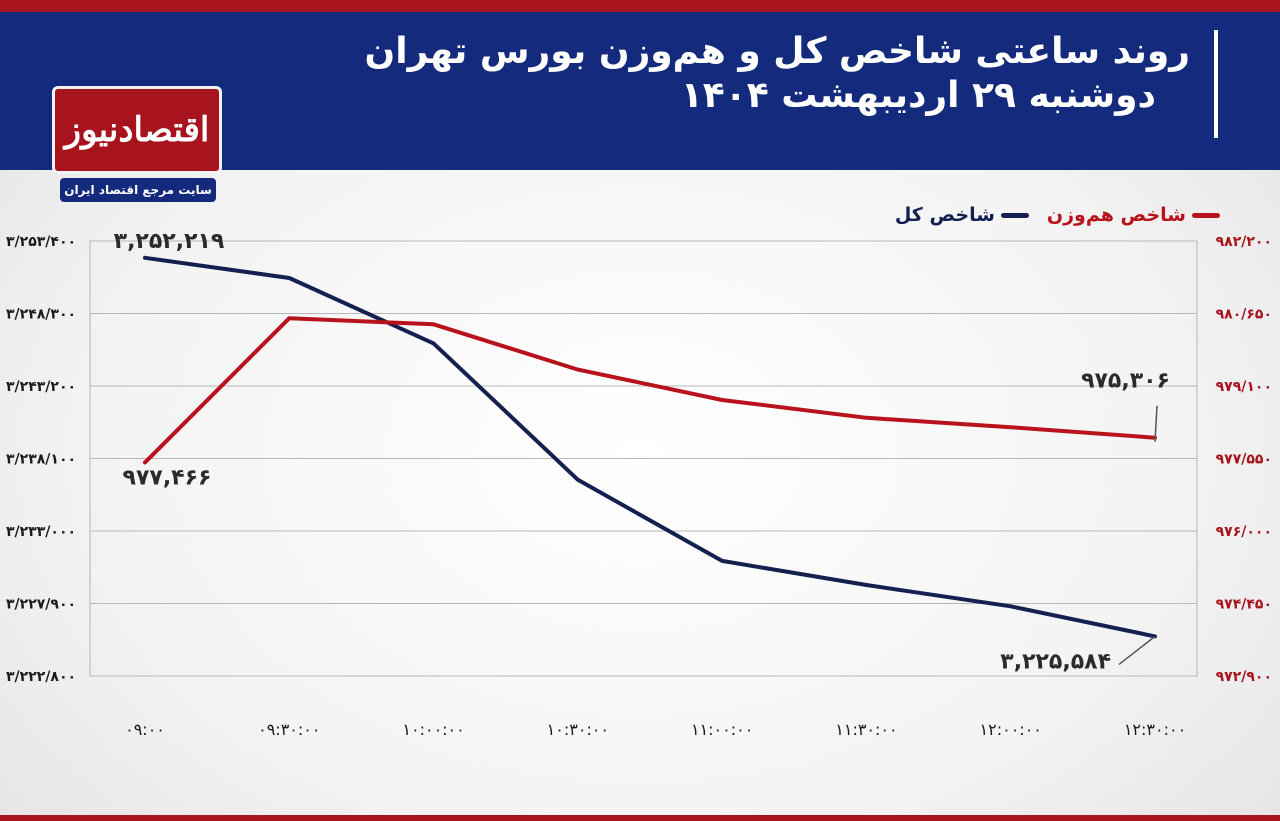 The height and width of the screenshot is (821, 1280). I want to click on leader-total-end, so click(1137, 650).